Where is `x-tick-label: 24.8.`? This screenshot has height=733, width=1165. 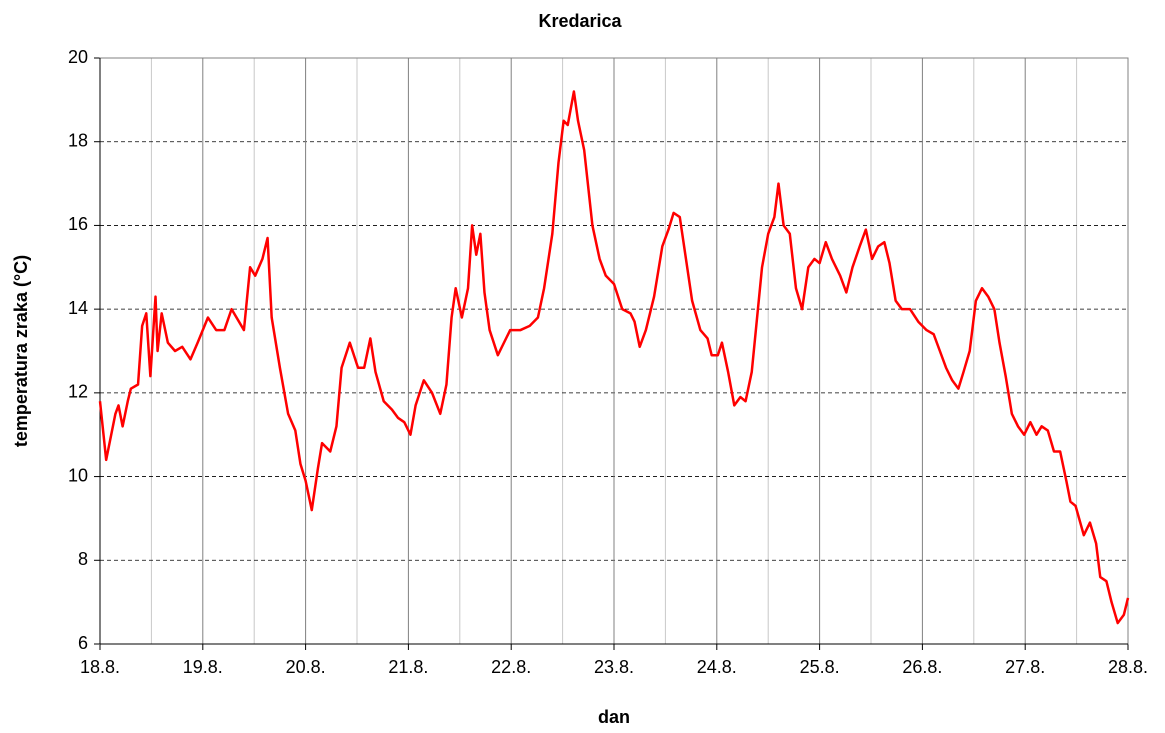 x-tick-label: 24.8. is located at coordinates (717, 667).